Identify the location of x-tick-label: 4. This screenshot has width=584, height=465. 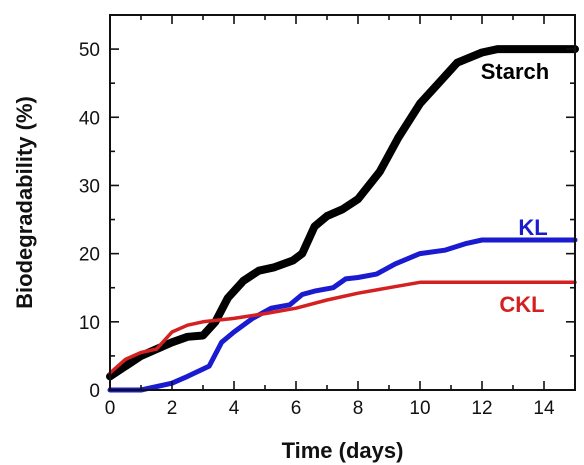
(234, 408).